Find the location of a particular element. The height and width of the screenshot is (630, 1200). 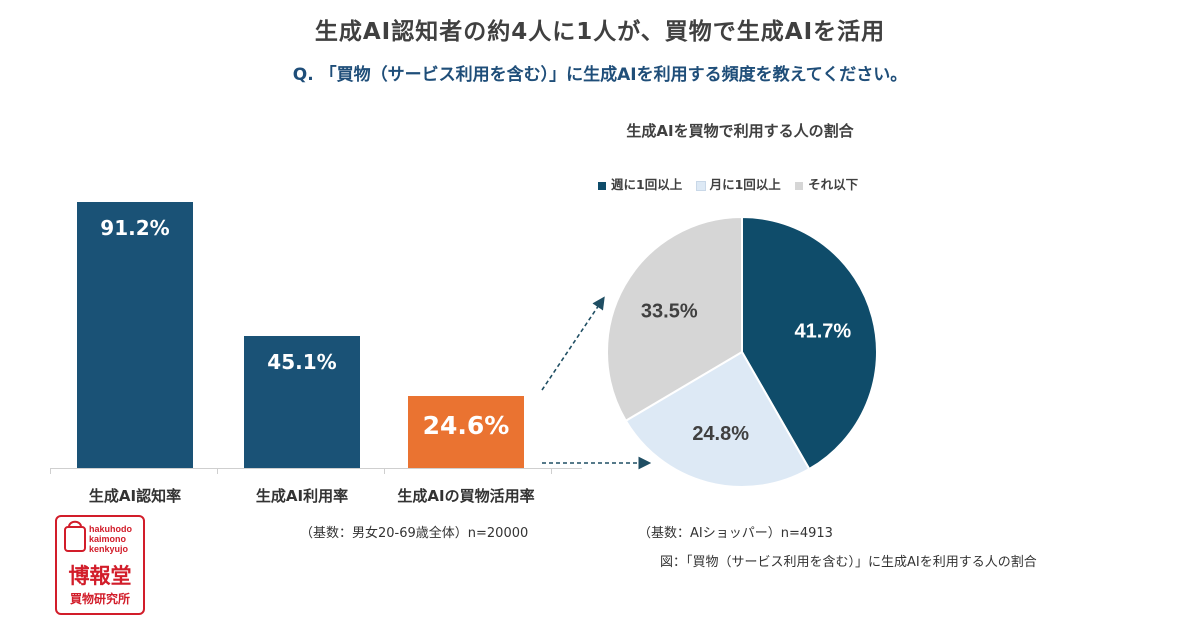

survey-question: Q. 「買物（サービス利用を含む）」に生成AIを利用する頻度を教えてください。 is located at coordinates (600, 75).